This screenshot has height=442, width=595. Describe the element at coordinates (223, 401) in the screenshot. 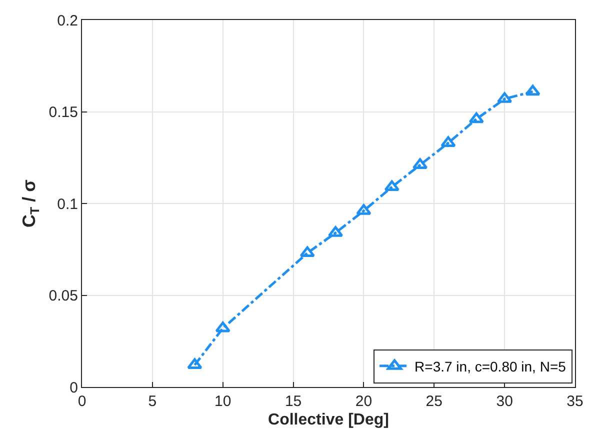

I see `x-tick-label: 10` at that location.